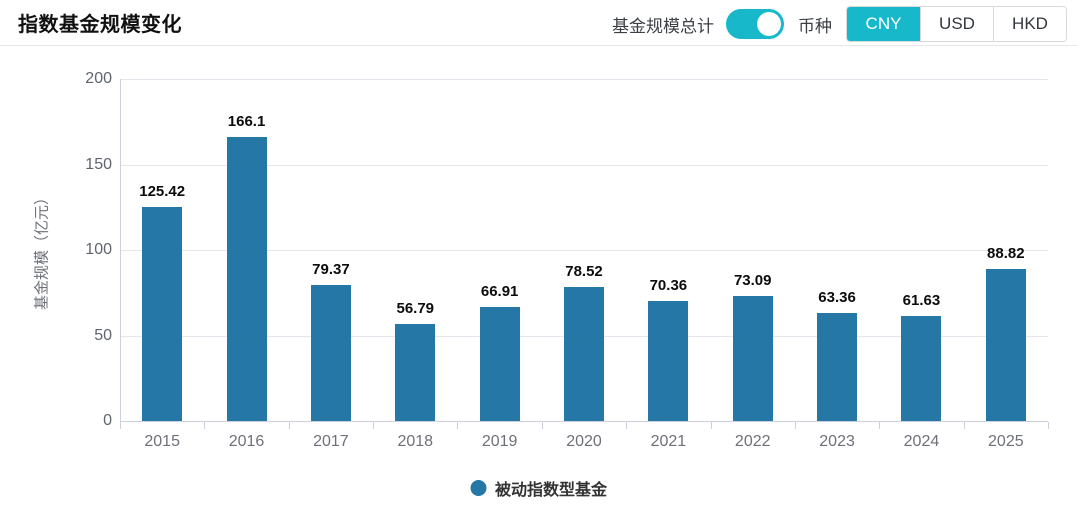 This screenshot has width=1077, height=513. I want to click on bar-2021, so click(668, 360).